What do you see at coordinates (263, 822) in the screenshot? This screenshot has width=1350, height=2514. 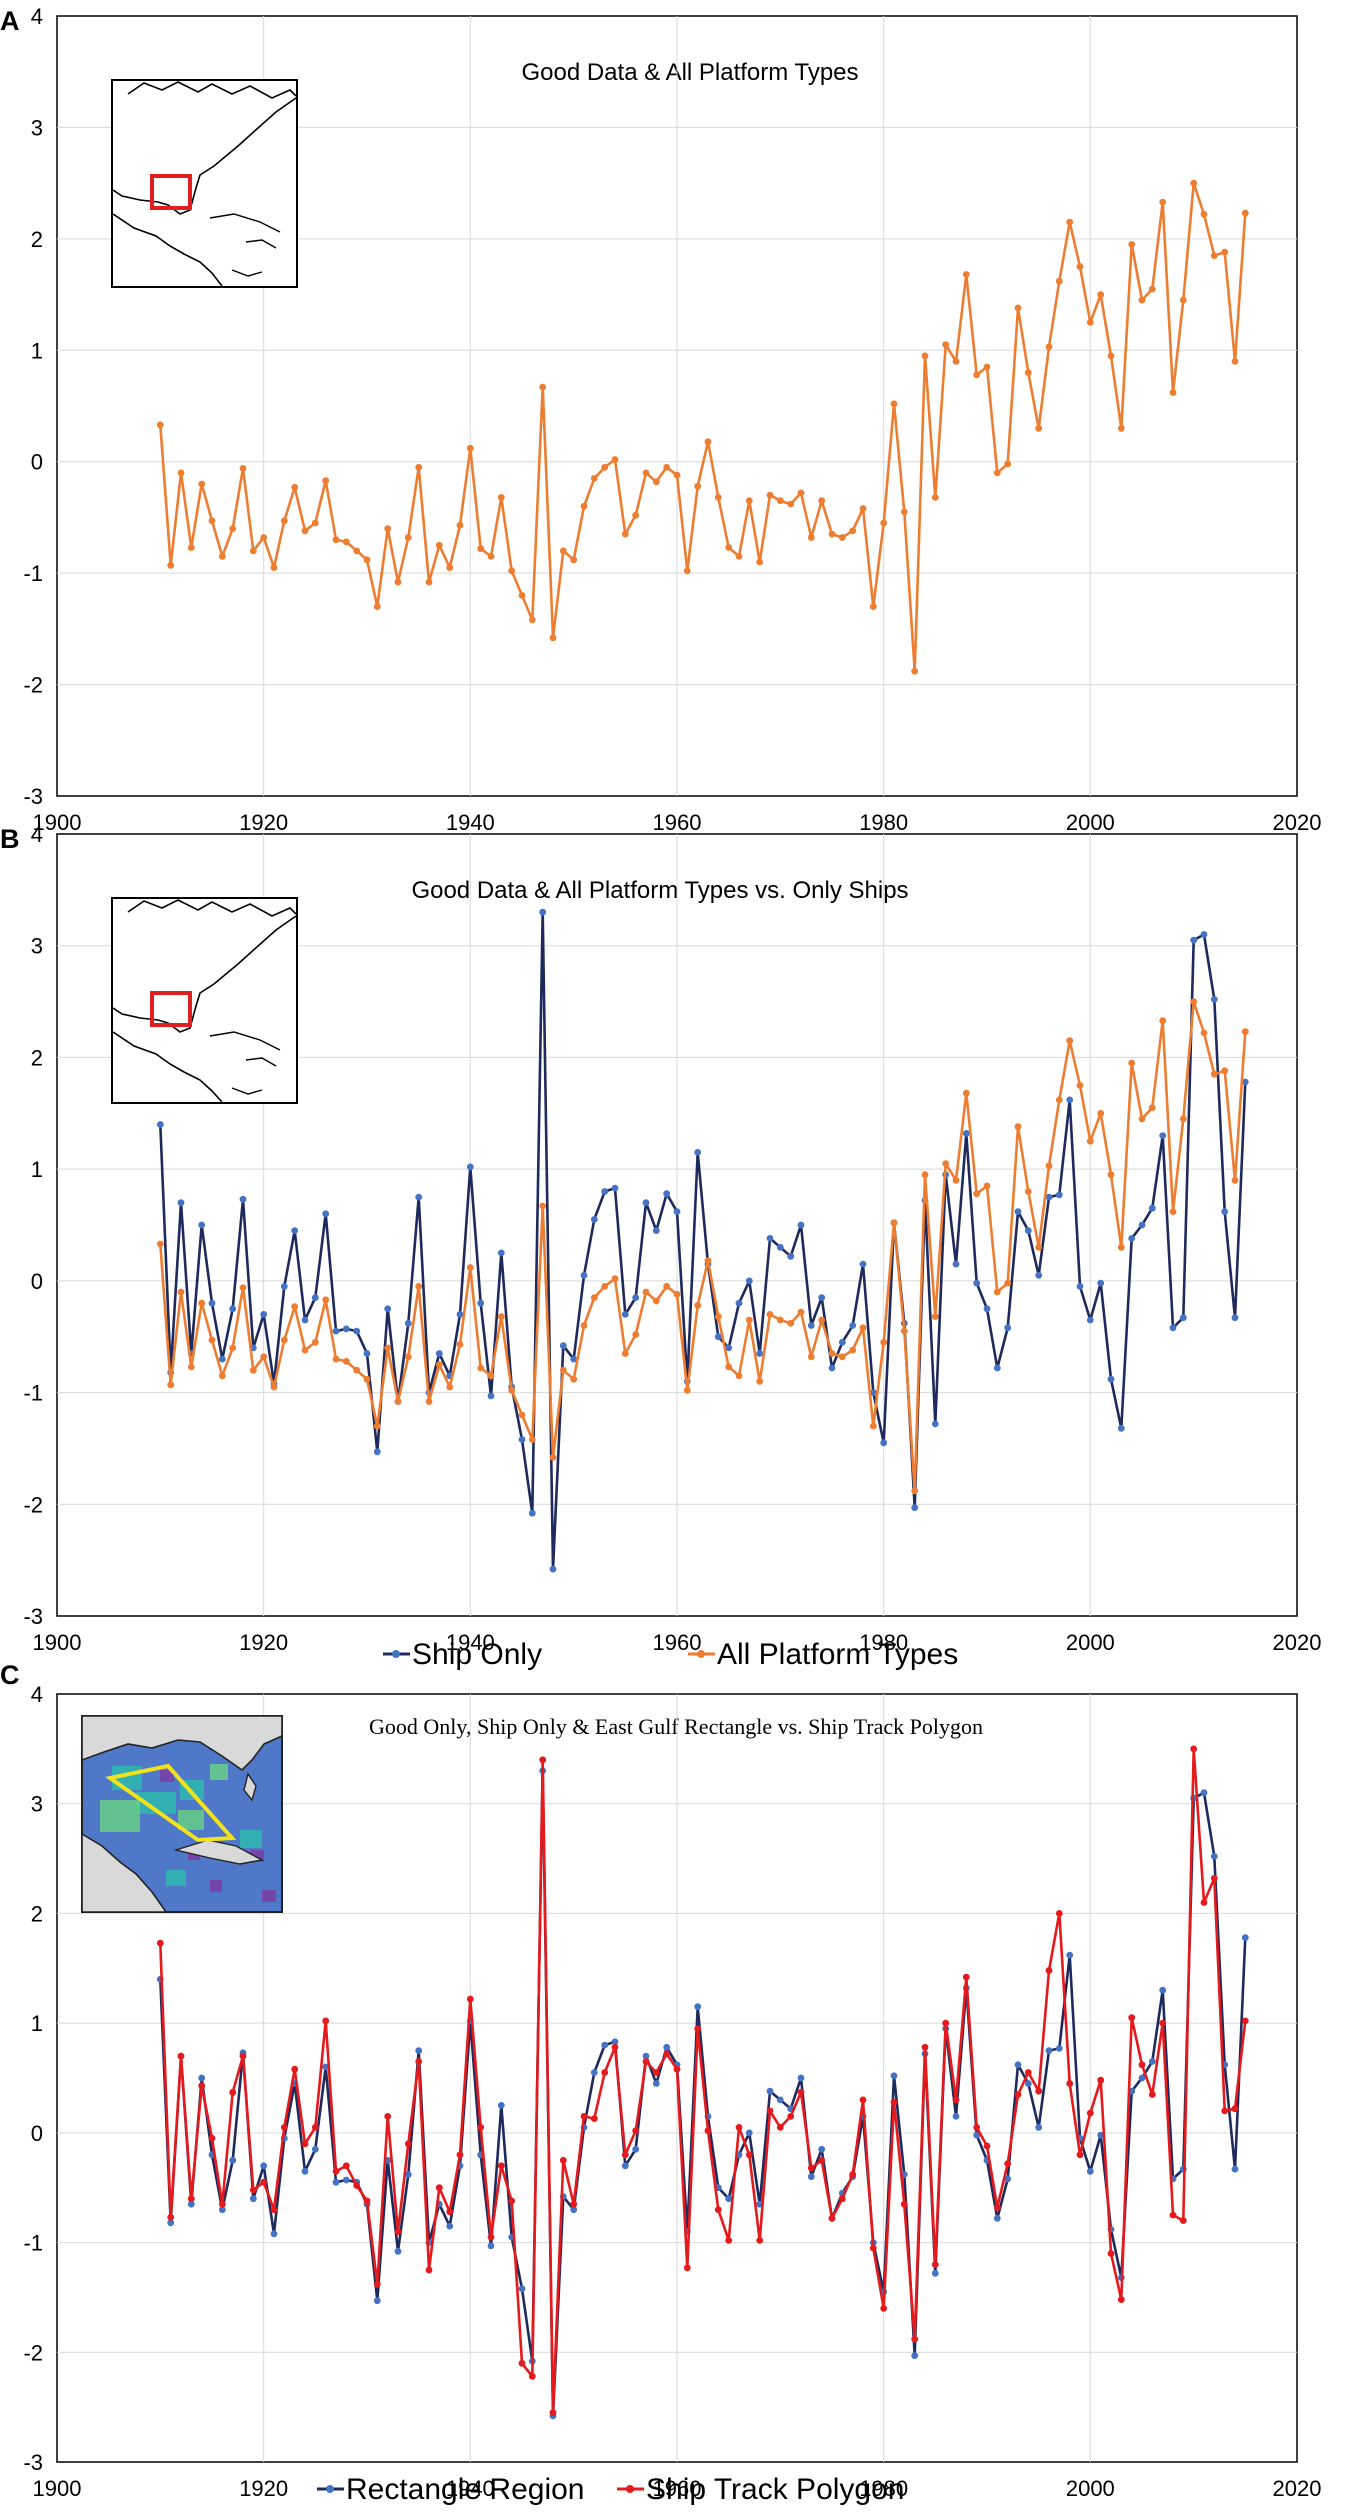 I see `x-tick-label: 1920` at bounding box center [263, 822].